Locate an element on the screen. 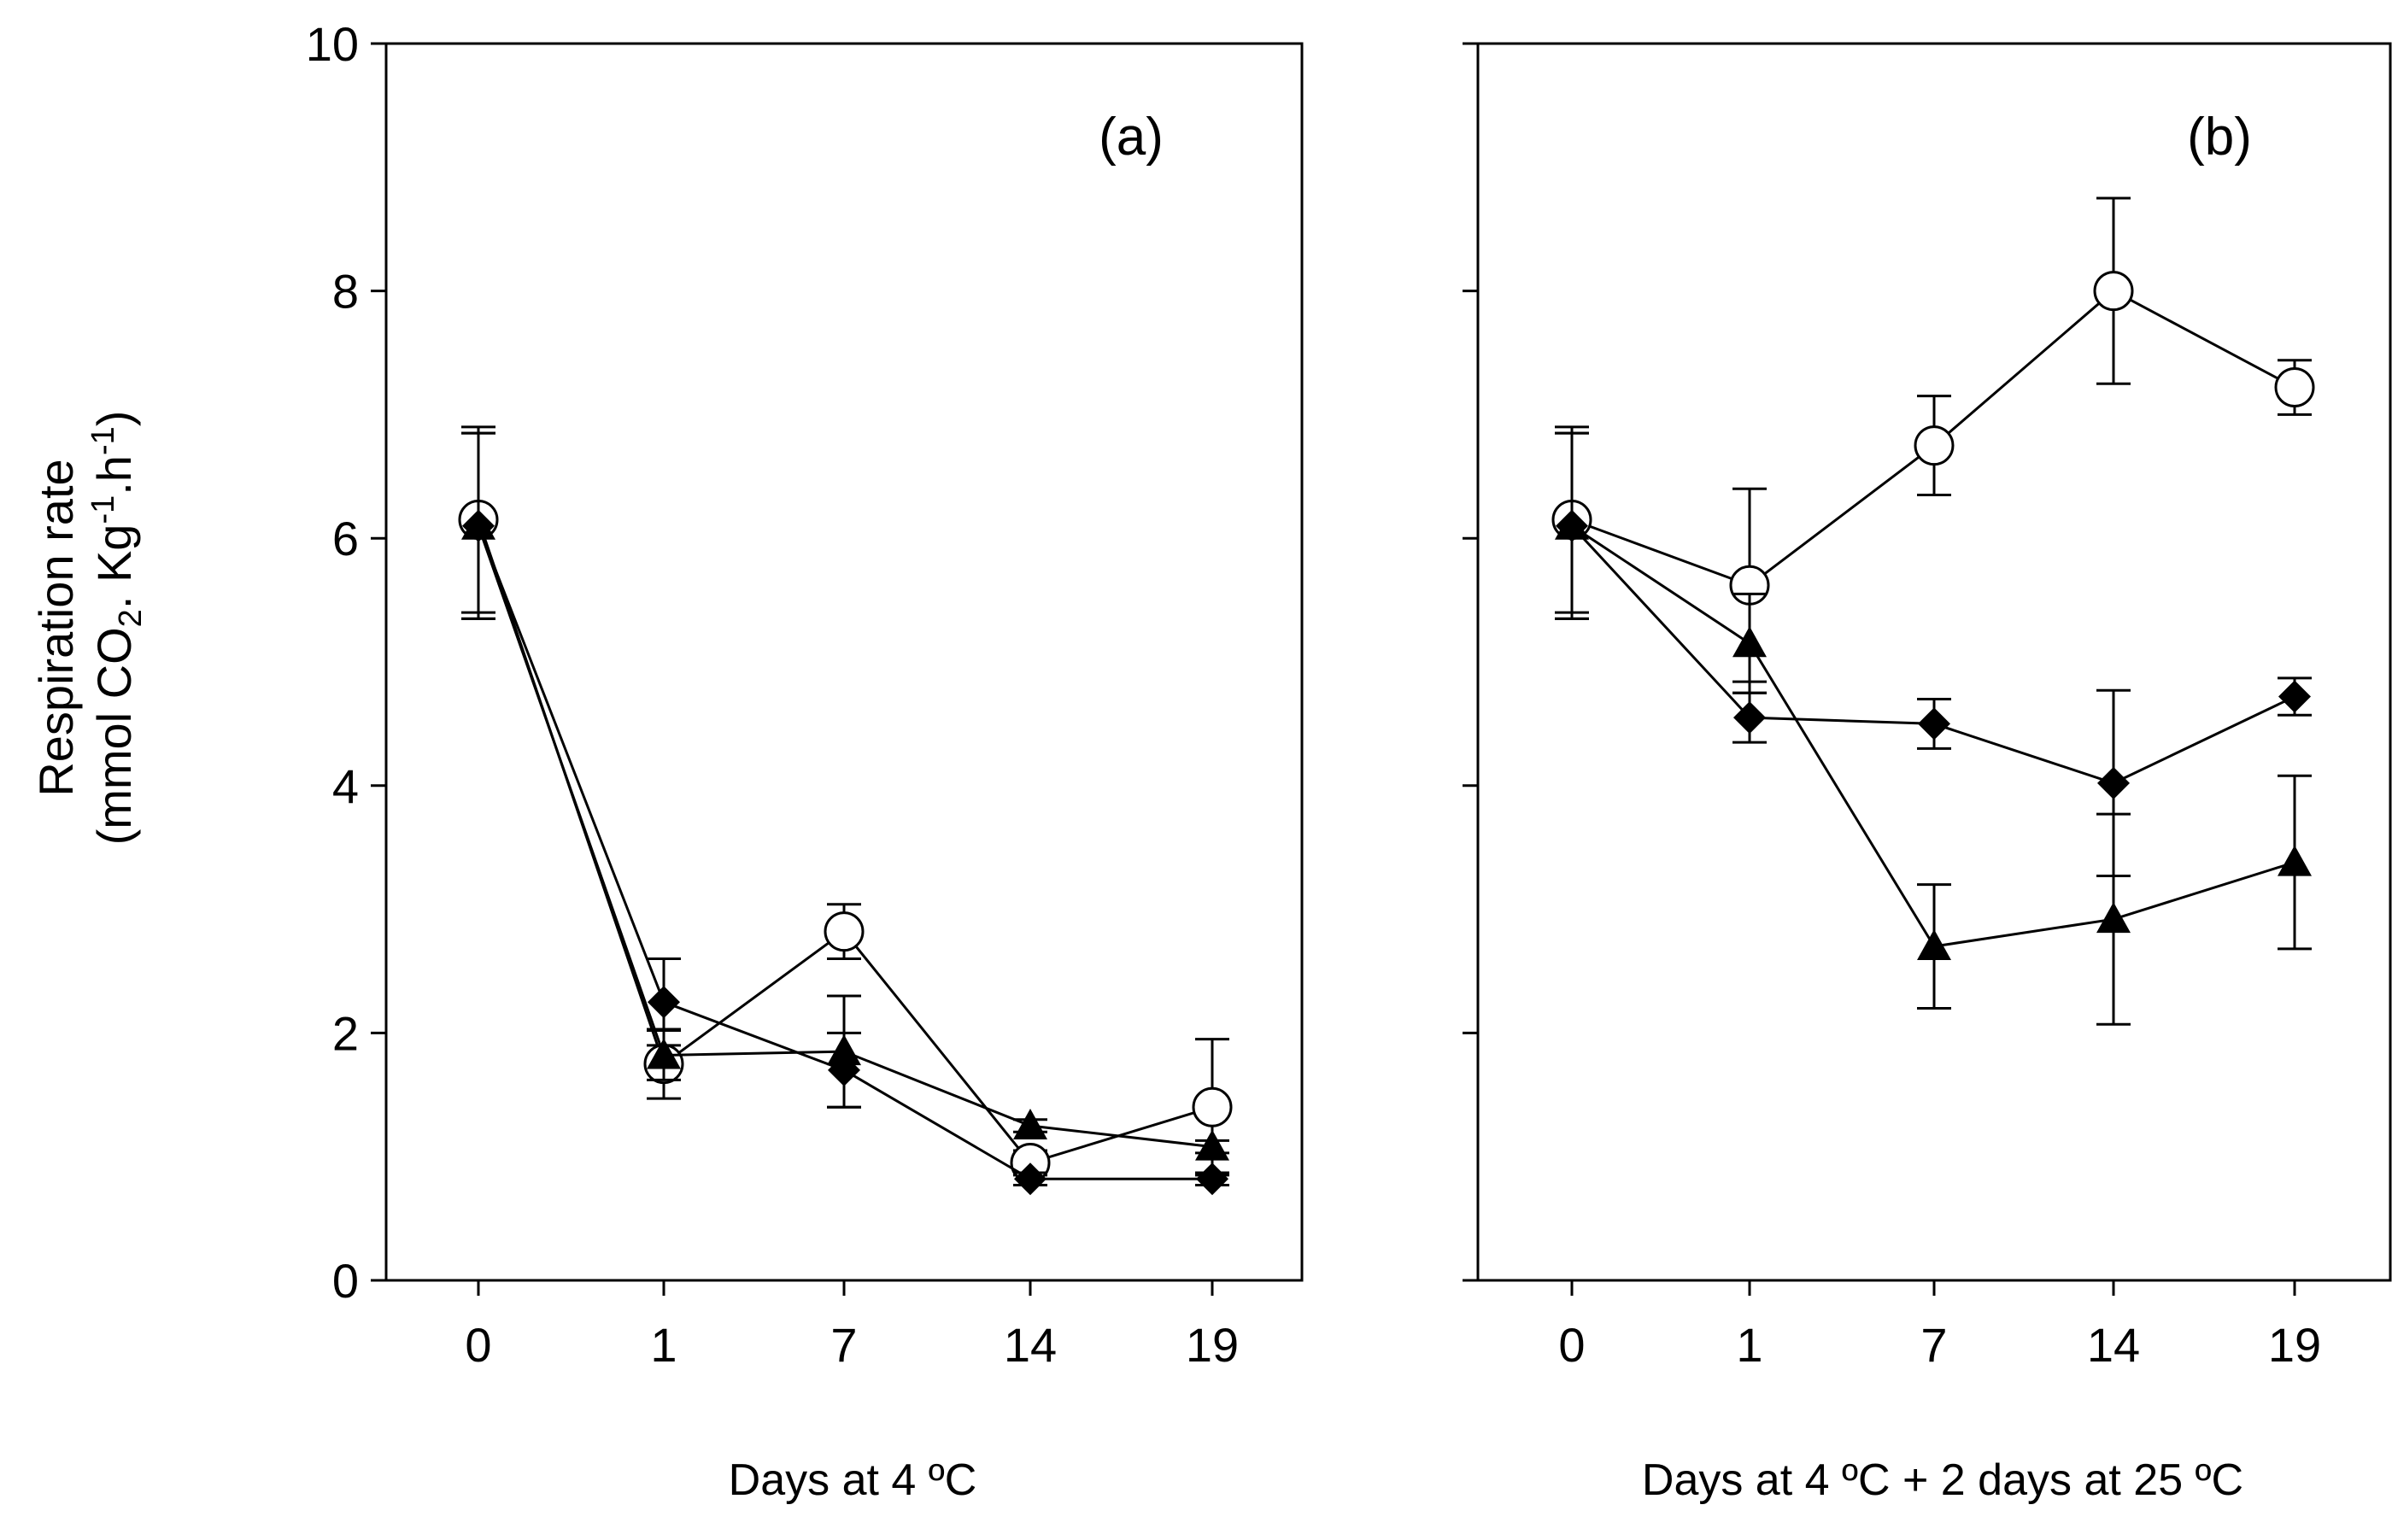  panel-a-y-ticks: 0 2 4 6 8 10 is located at coordinates (346, 662).